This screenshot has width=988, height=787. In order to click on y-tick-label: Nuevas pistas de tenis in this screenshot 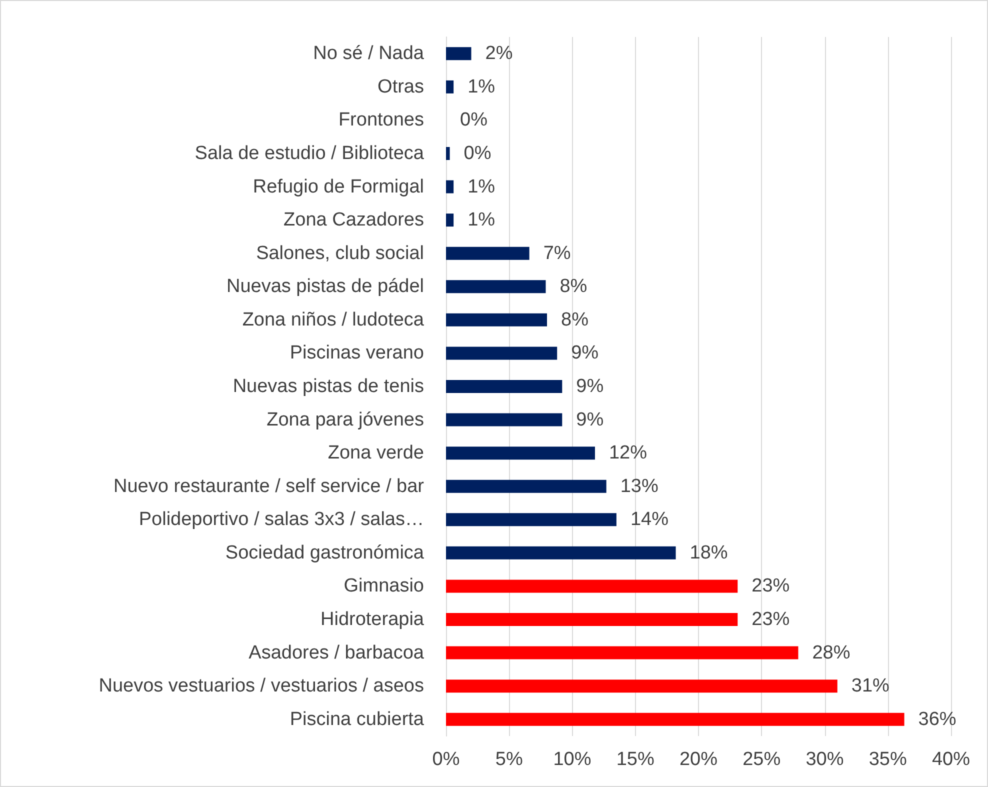, I will do `click(328, 386)`.